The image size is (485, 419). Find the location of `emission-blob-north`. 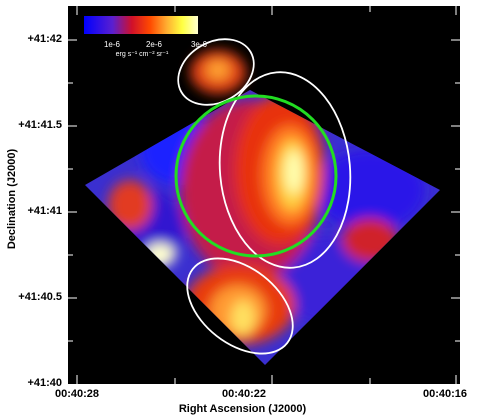

emission-blob-north is located at coordinates (218, 72).